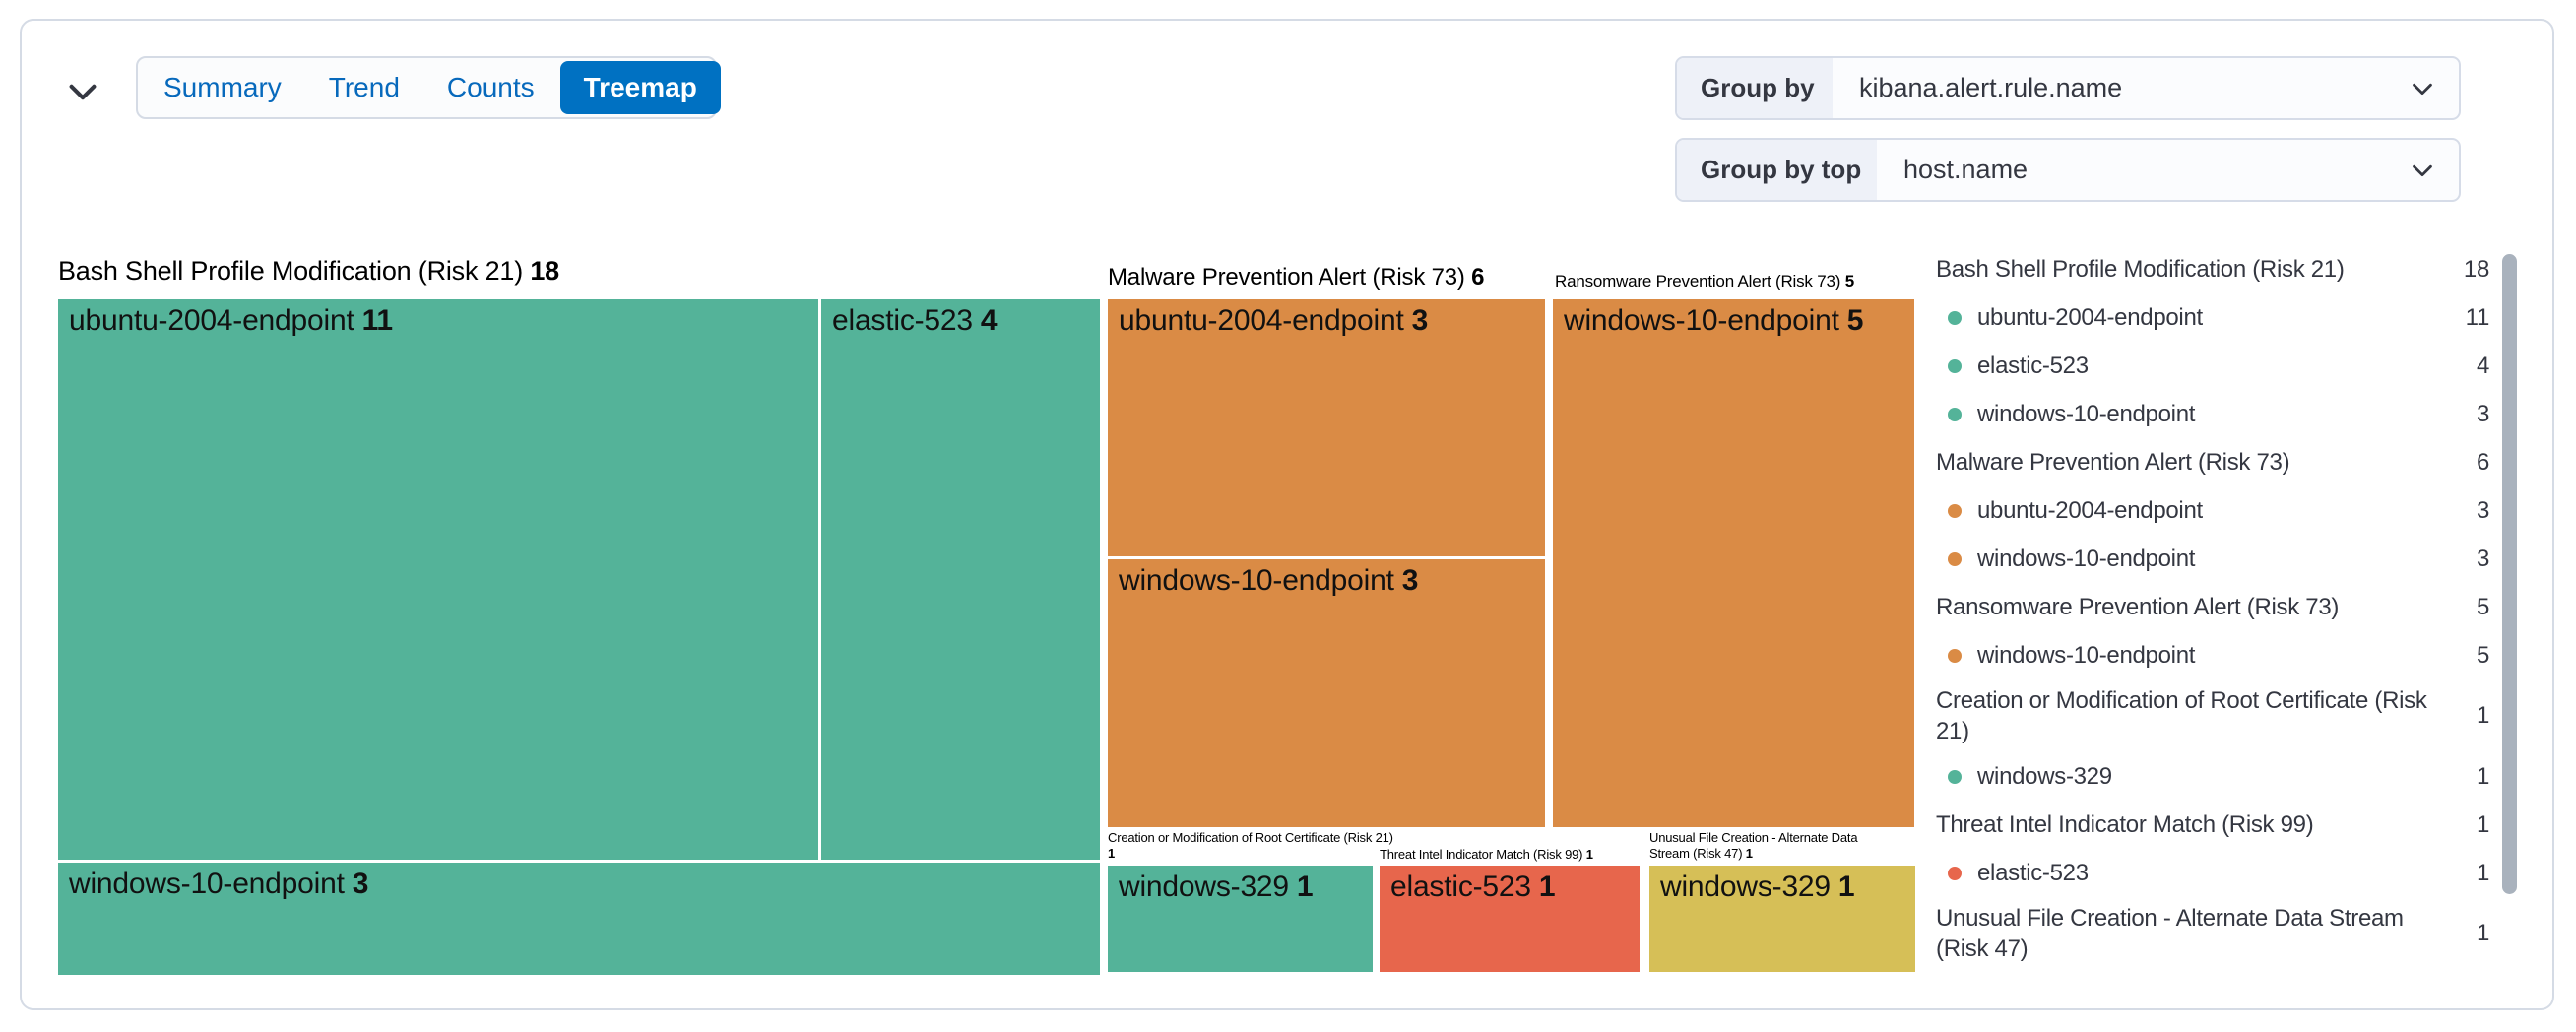 This screenshot has height=1032, width=2576. What do you see at coordinates (2212, 366) in the screenshot?
I see `legend-item-row: elastic-523 4` at bounding box center [2212, 366].